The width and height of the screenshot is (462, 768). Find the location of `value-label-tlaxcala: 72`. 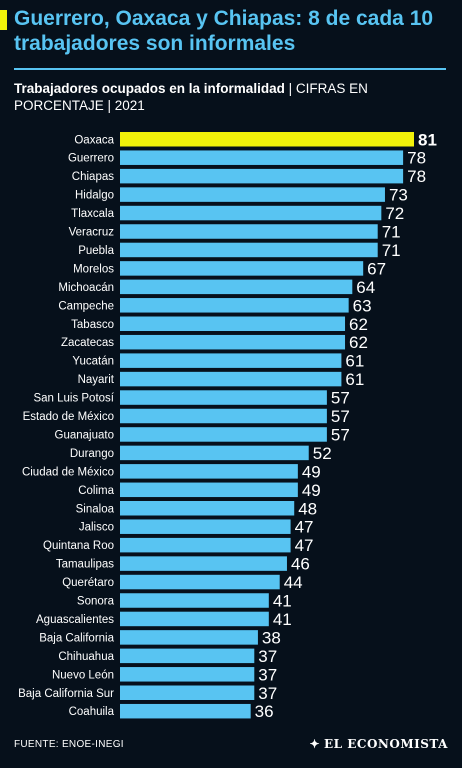

value-label-tlaxcala: 72 is located at coordinates (394, 213).